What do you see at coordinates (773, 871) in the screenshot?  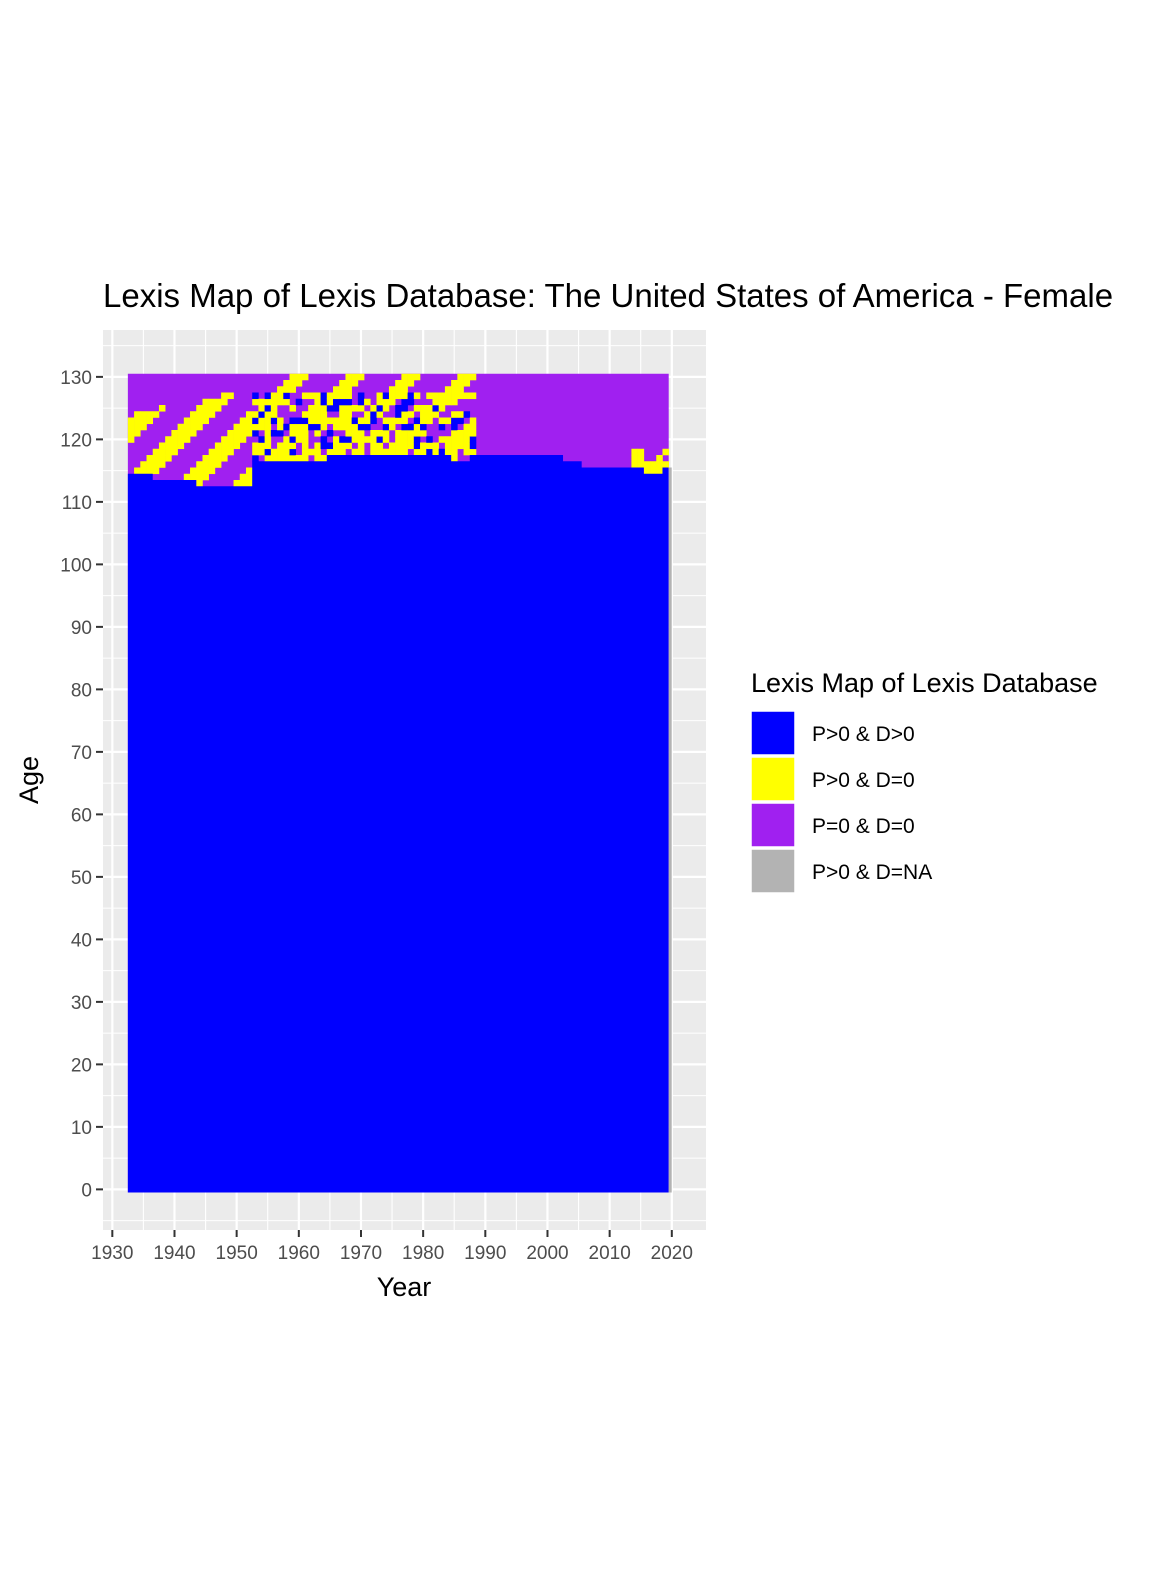 I see `legend-swatch` at bounding box center [773, 871].